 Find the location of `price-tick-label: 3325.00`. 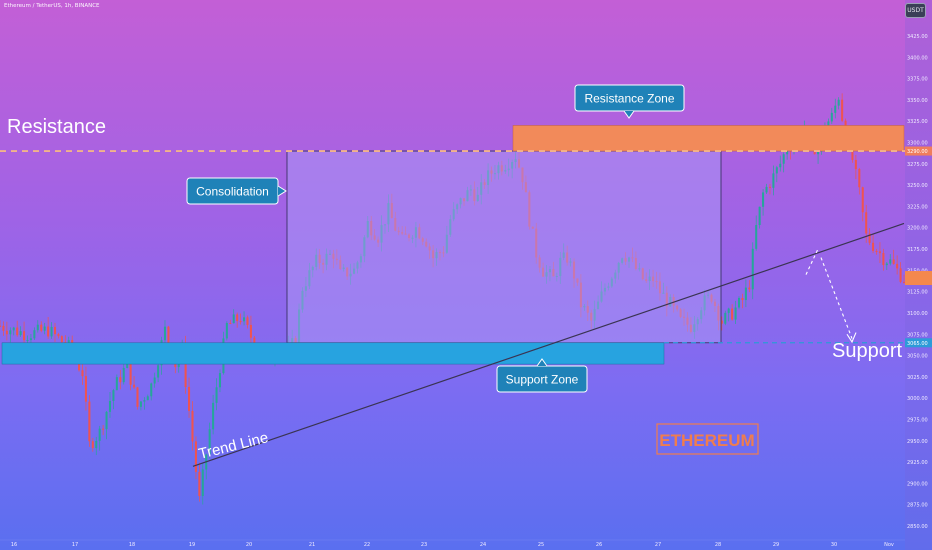

price-tick-label: 3325.00 is located at coordinates (917, 122).